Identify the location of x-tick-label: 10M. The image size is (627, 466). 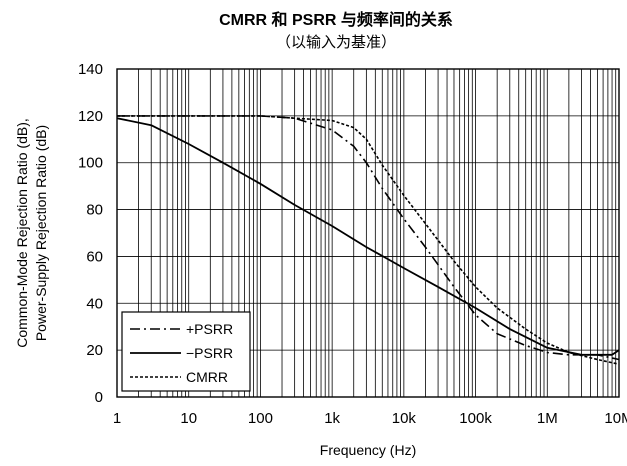
(615, 418).